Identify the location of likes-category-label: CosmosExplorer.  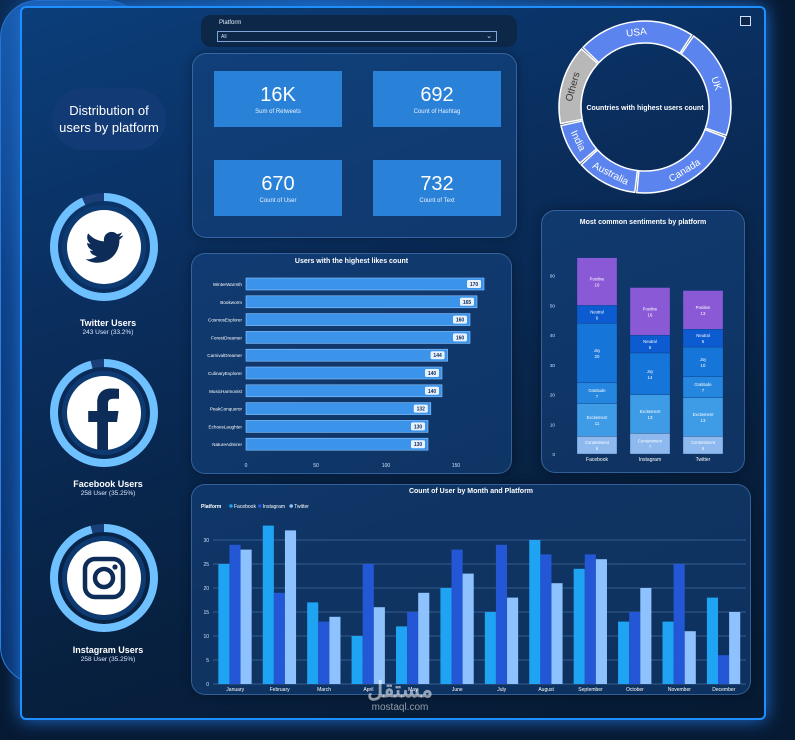
(225, 320).